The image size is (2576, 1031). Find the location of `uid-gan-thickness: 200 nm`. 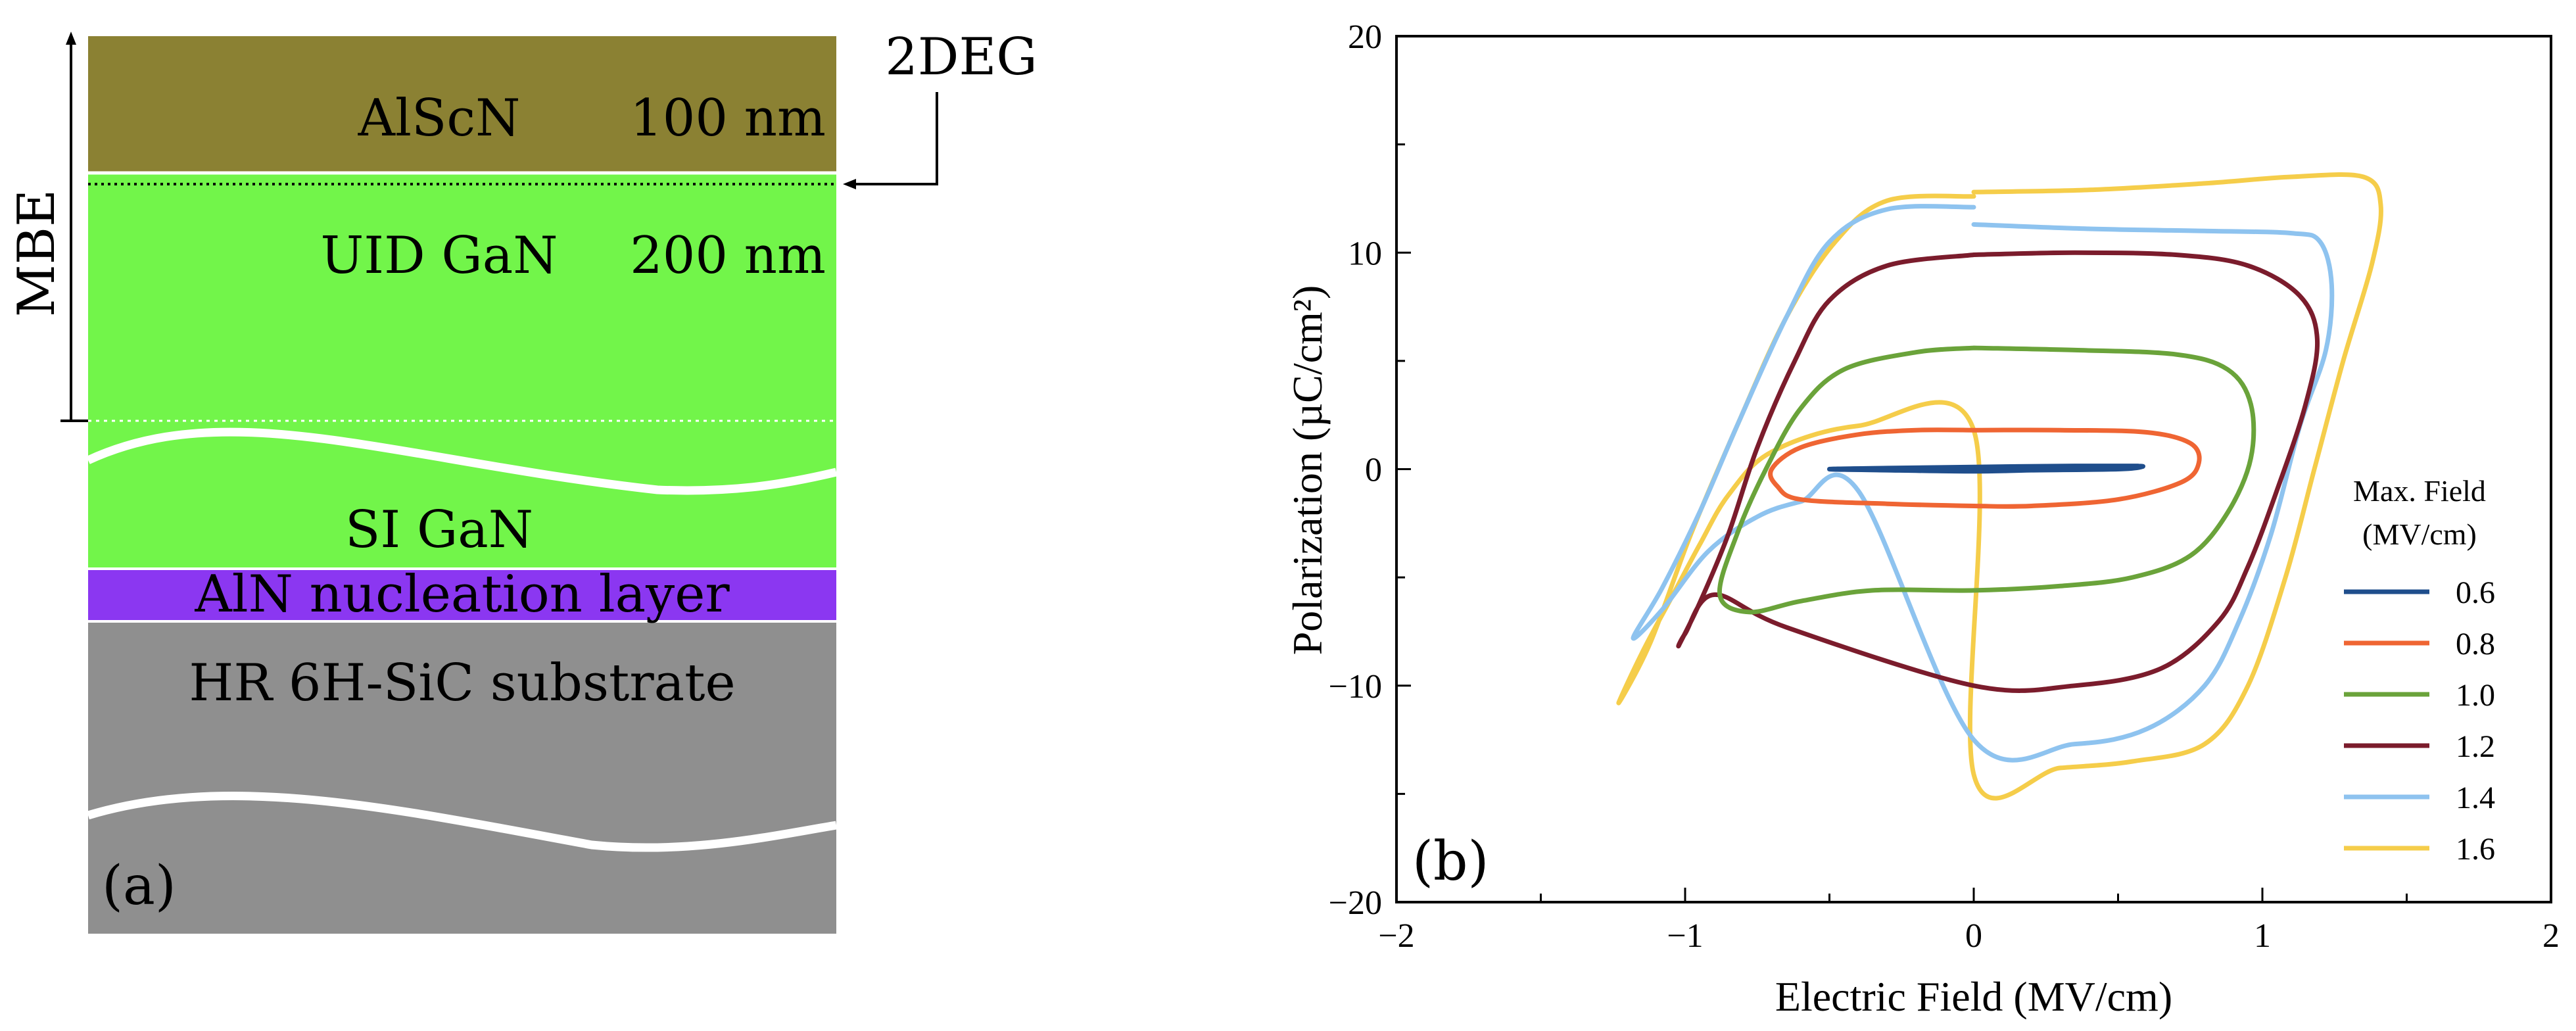

uid-gan-thickness: 200 nm is located at coordinates (728, 255).